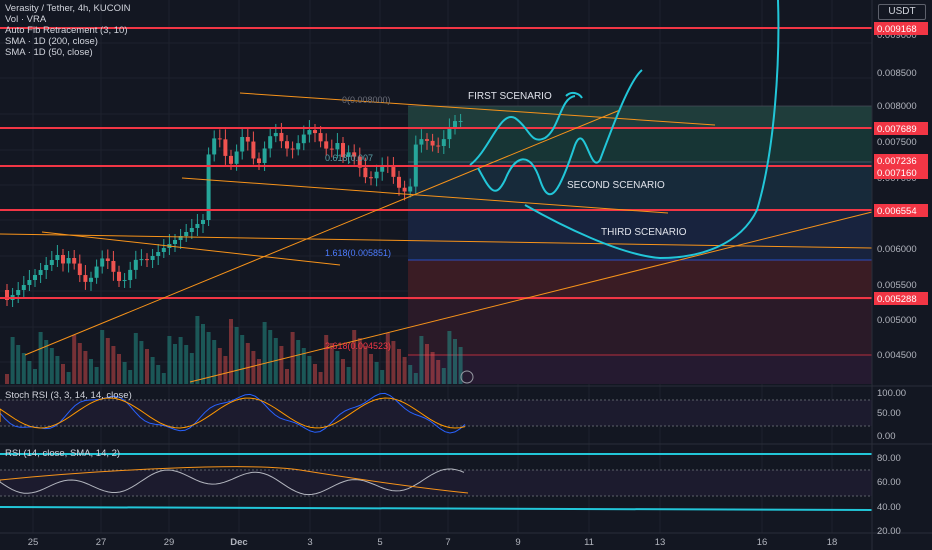  Describe the element at coordinates (897, 211) in the screenshot. I see `price-badge-label: 0.006554` at that location.